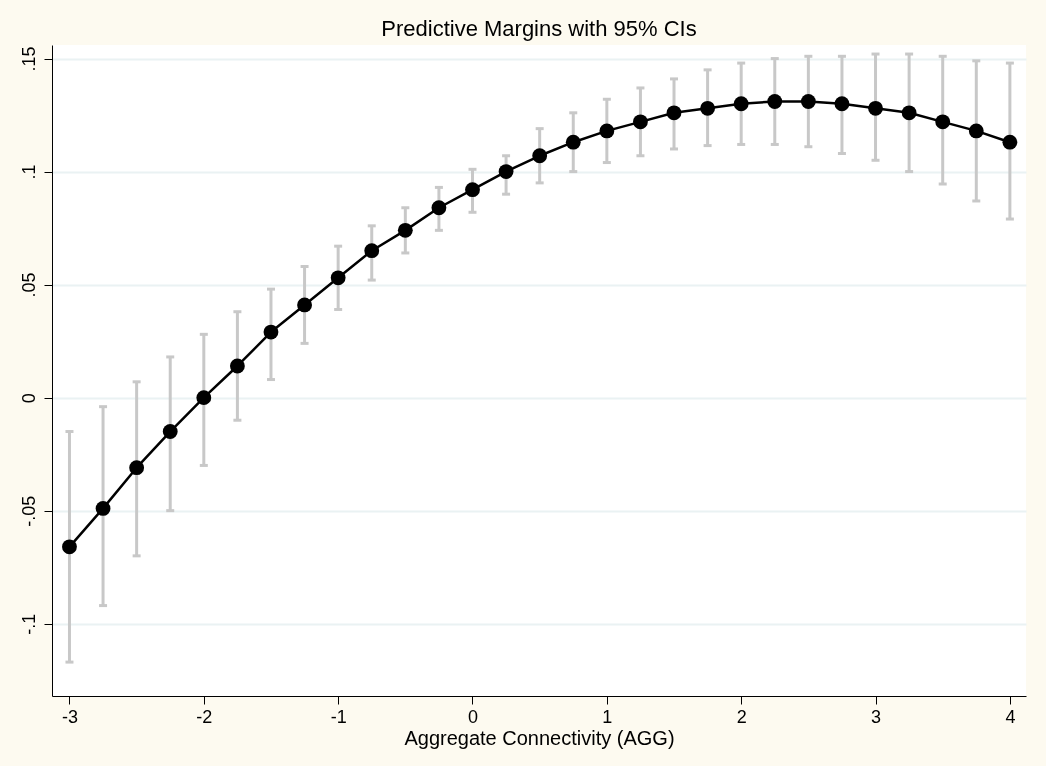 The height and width of the screenshot is (772, 1052). I want to click on x-tick-label: 4, so click(1010, 716).